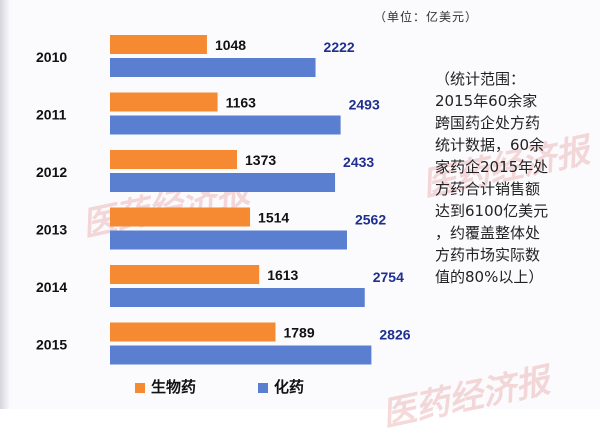  What do you see at coordinates (426, 17) in the screenshot?
I see `unit-note: （单位：亿美元）` at bounding box center [426, 17].